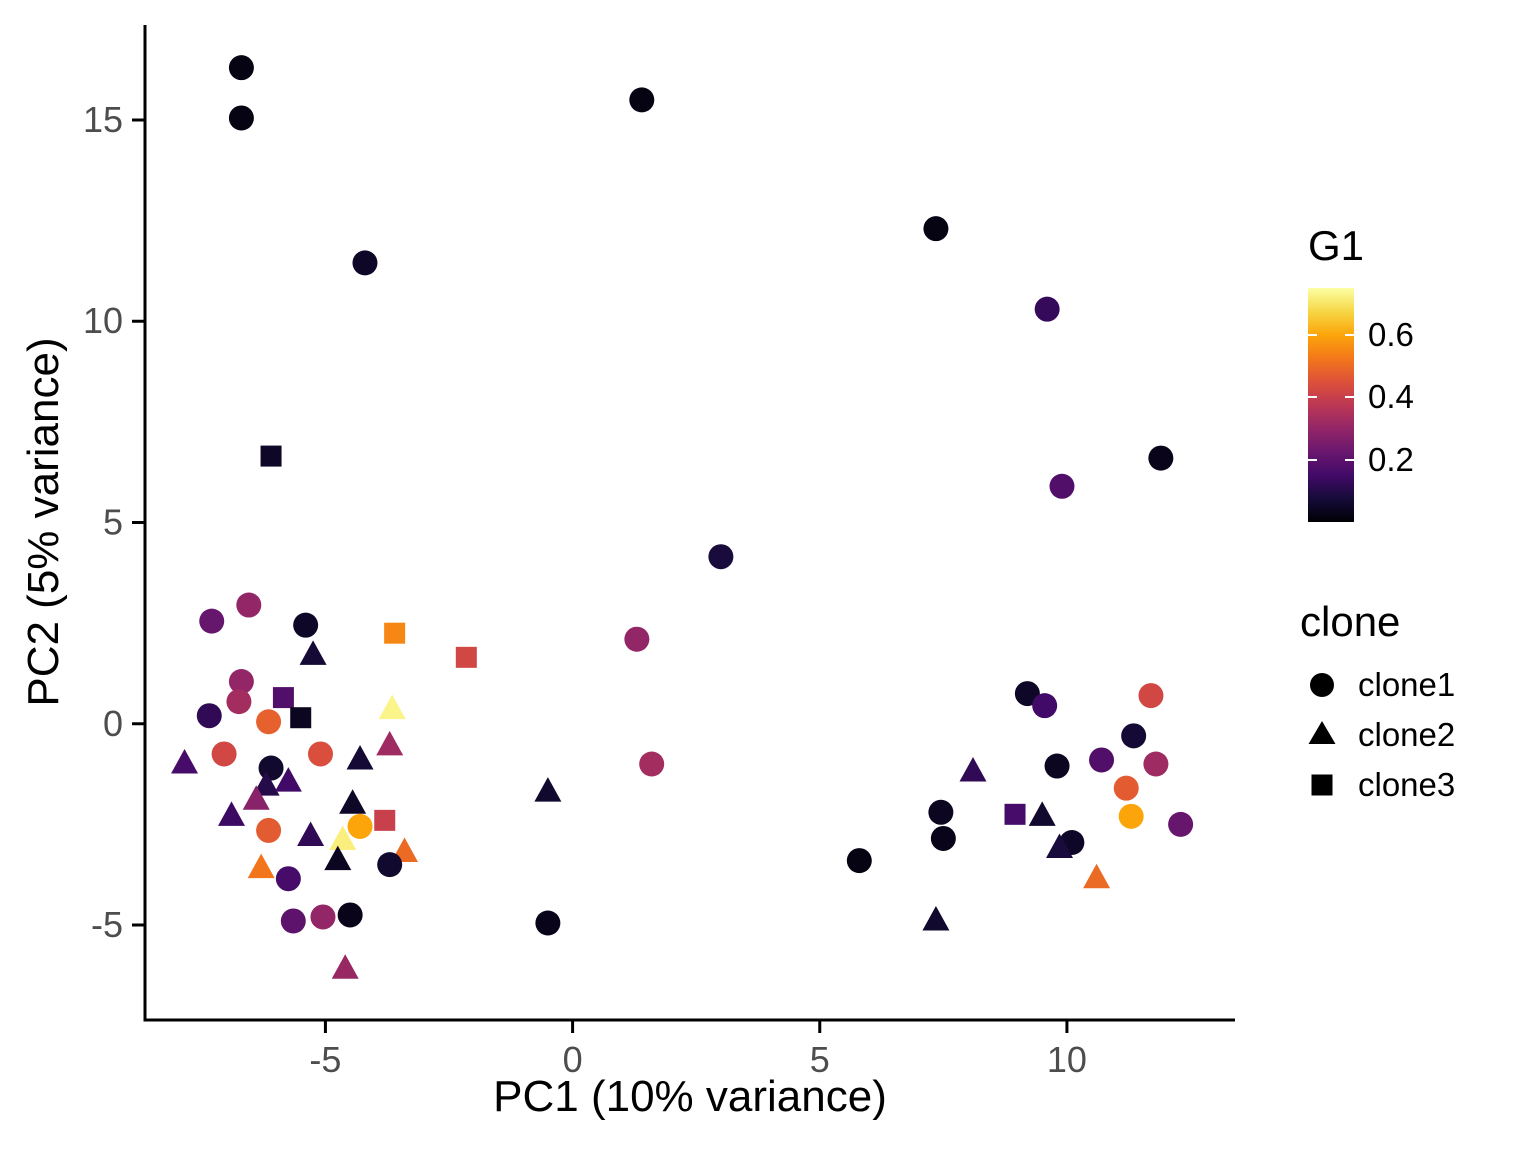 The height and width of the screenshot is (1152, 1536). I want to click on x-tick-label: 10, so click(1067, 1059).